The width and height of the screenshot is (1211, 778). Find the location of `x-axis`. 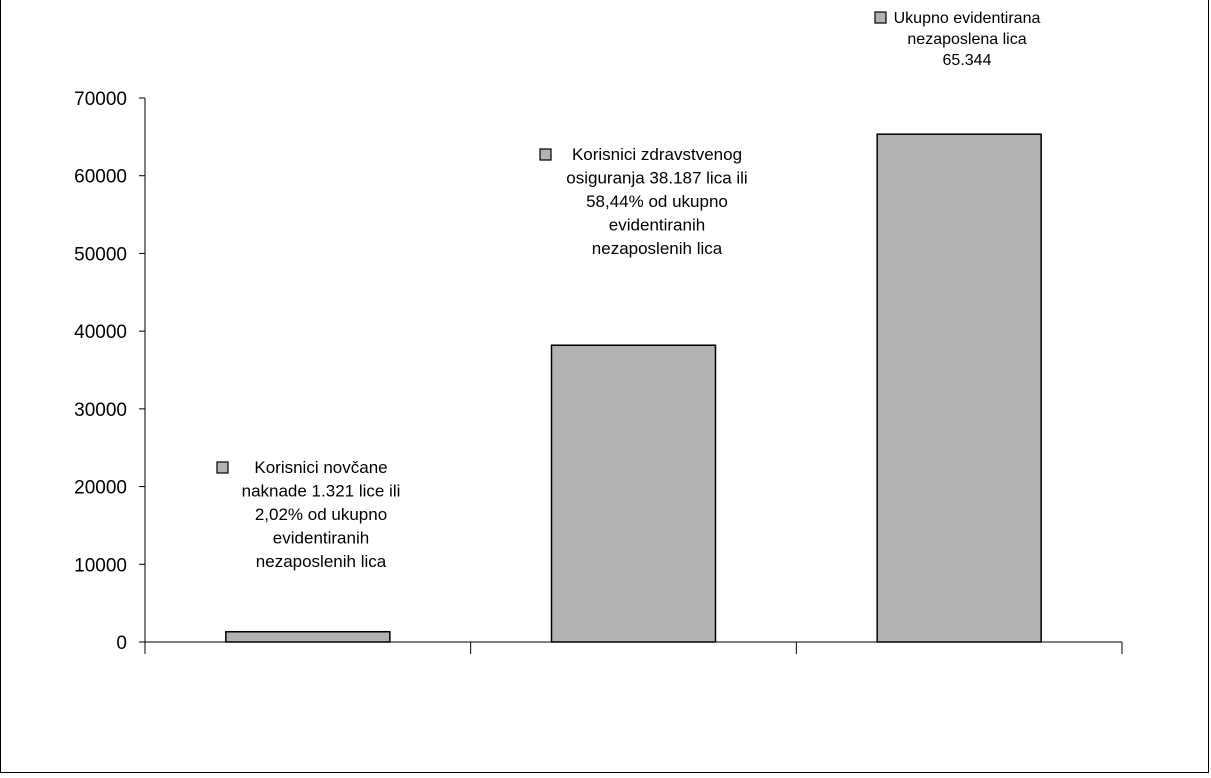

x-axis is located at coordinates (633, 647).